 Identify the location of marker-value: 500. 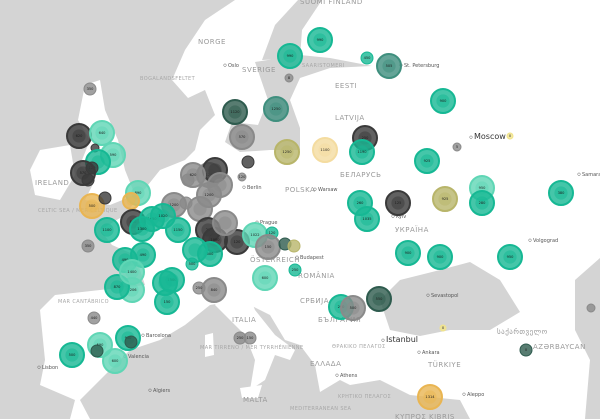
(93, 206).